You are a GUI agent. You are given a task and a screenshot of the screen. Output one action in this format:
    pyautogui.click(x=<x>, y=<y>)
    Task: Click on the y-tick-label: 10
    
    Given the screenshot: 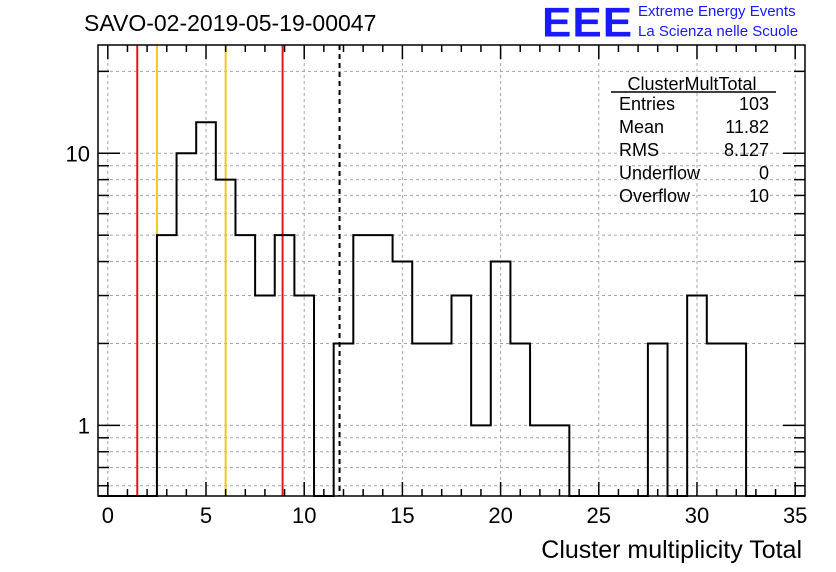 What is the action you would take?
    pyautogui.click(x=78, y=153)
    